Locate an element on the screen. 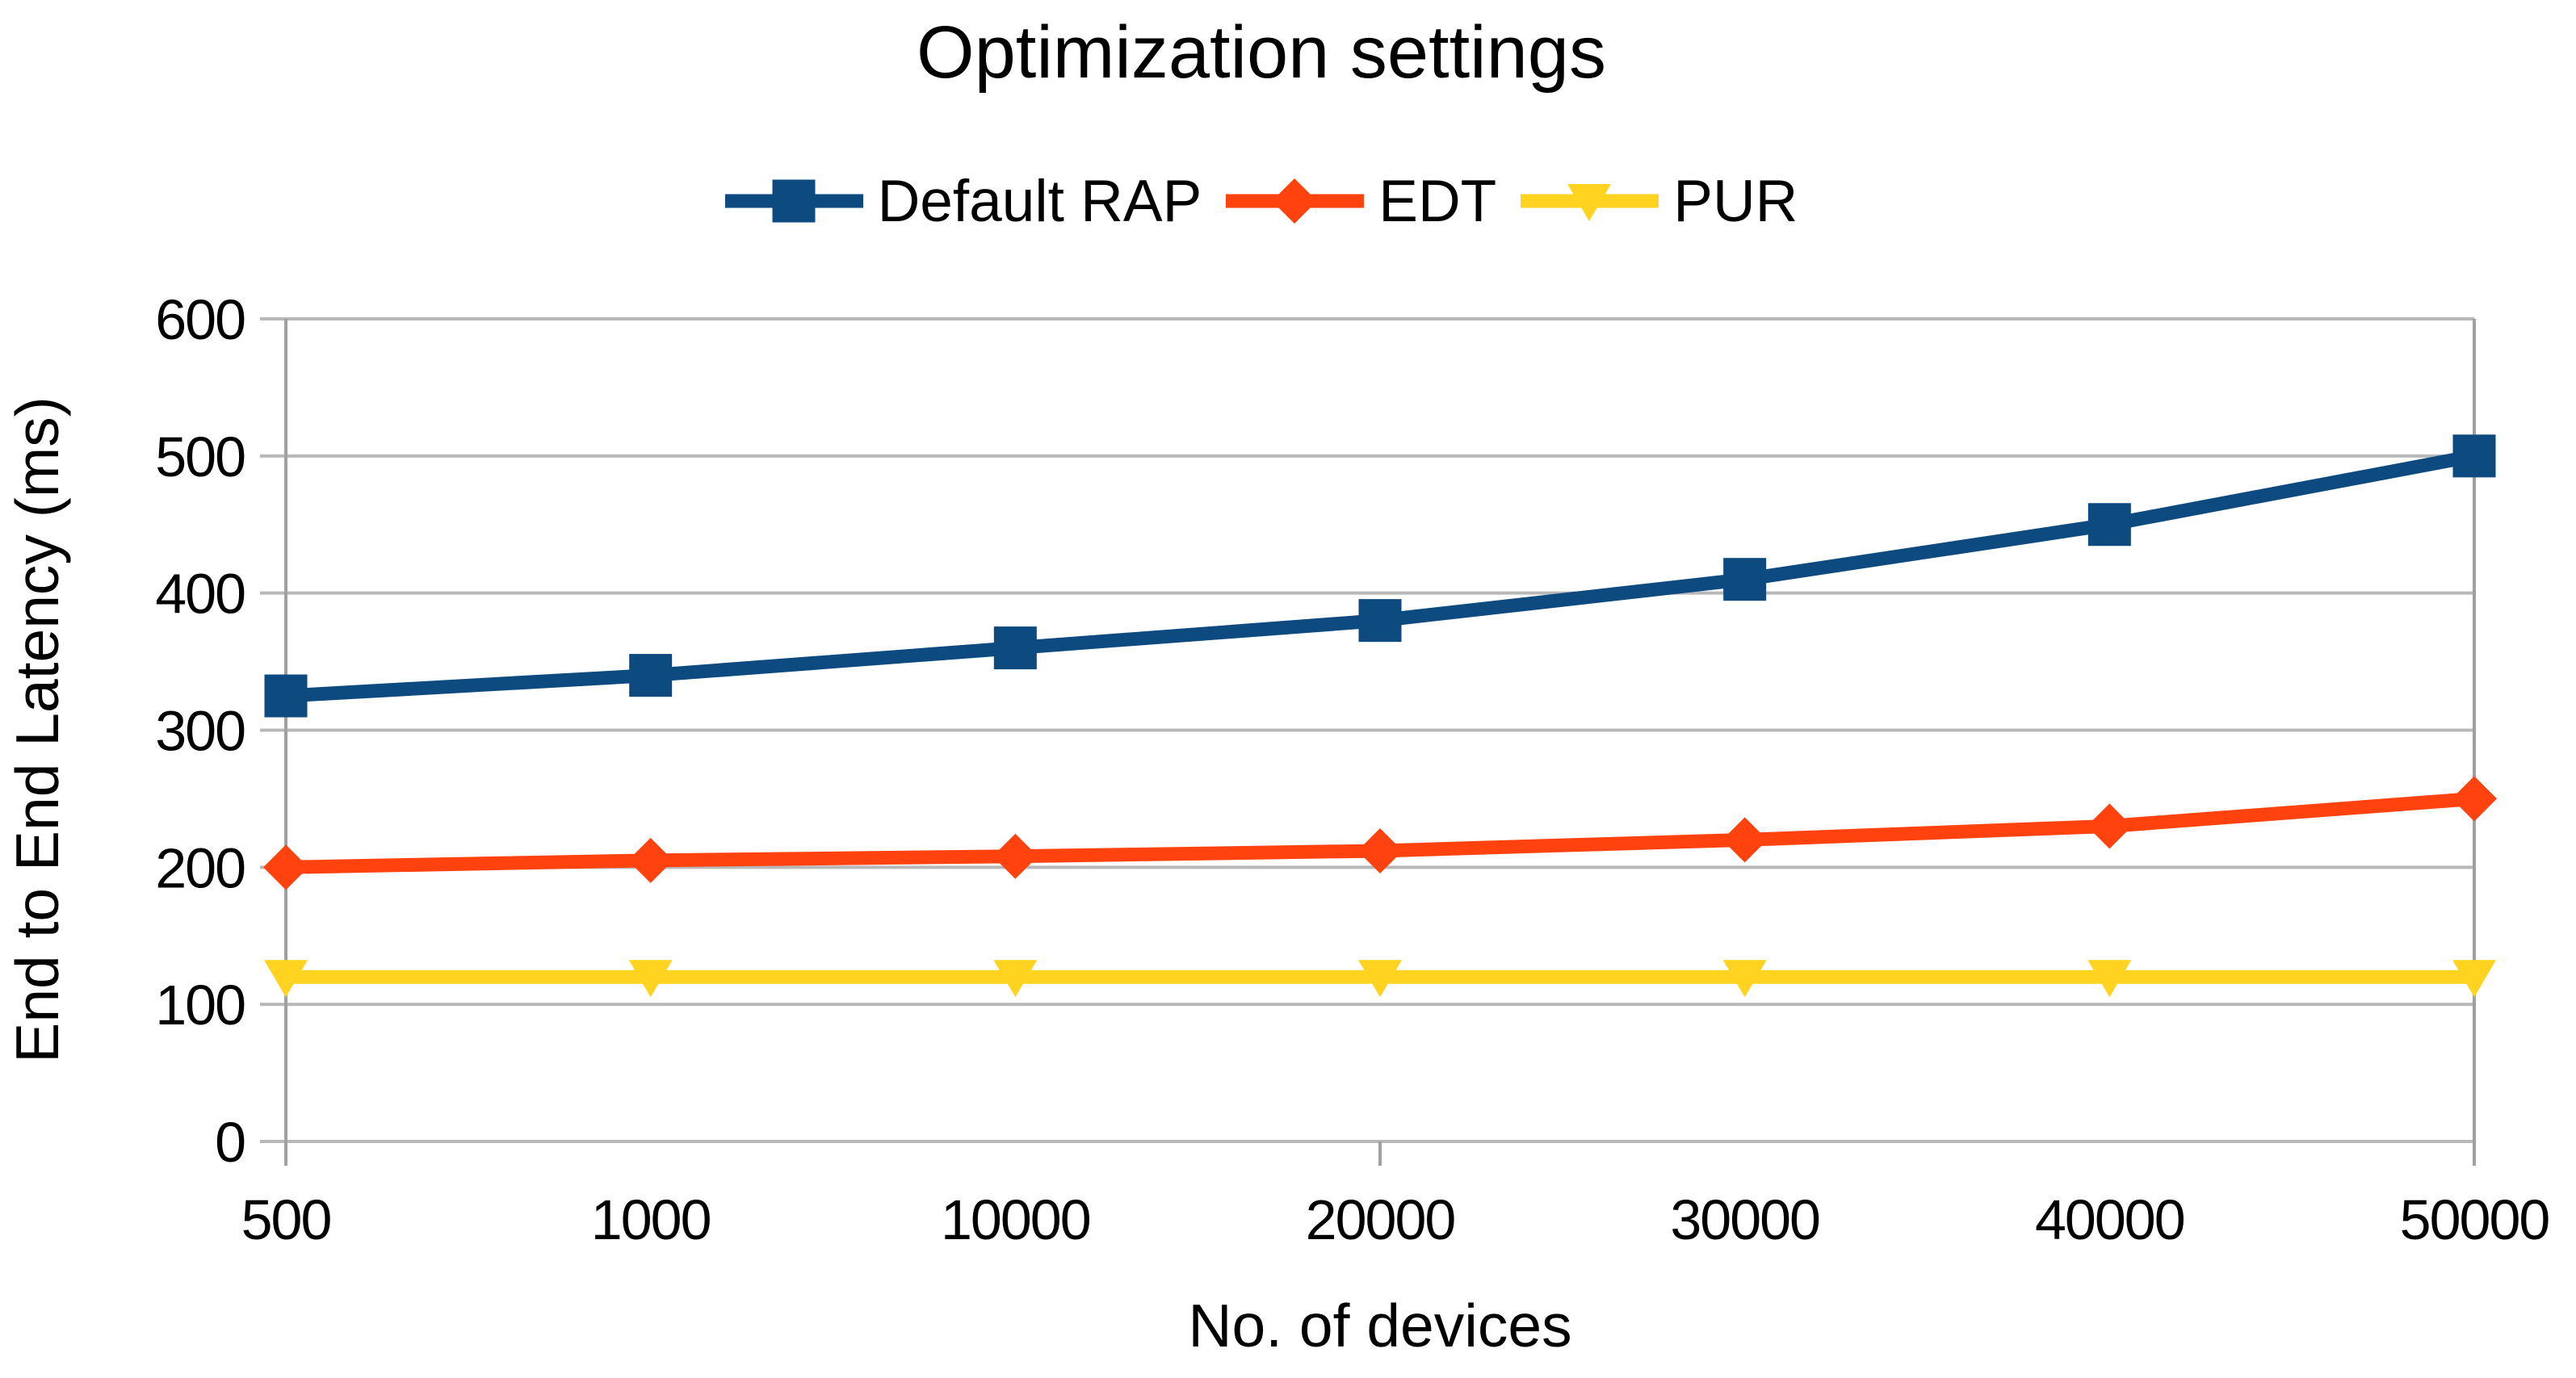  x-axis-tick-label: 40000 is located at coordinates (2109, 1219).